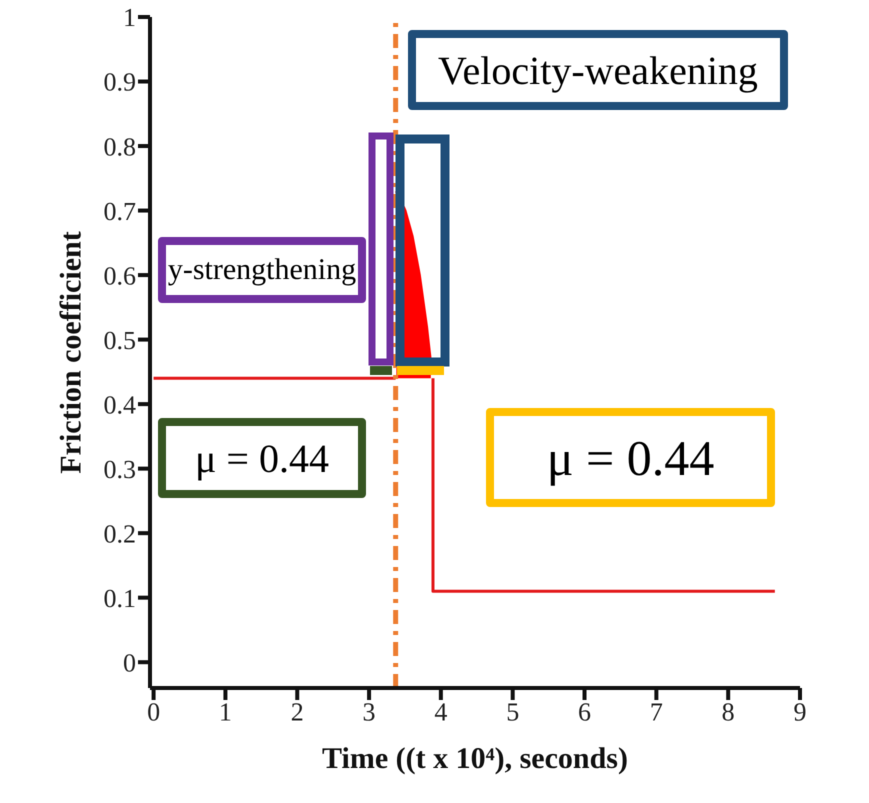 The image size is (869, 803). Describe the element at coordinates (598, 70) in the screenshot. I see `annotation: Velocity-weakening` at that location.